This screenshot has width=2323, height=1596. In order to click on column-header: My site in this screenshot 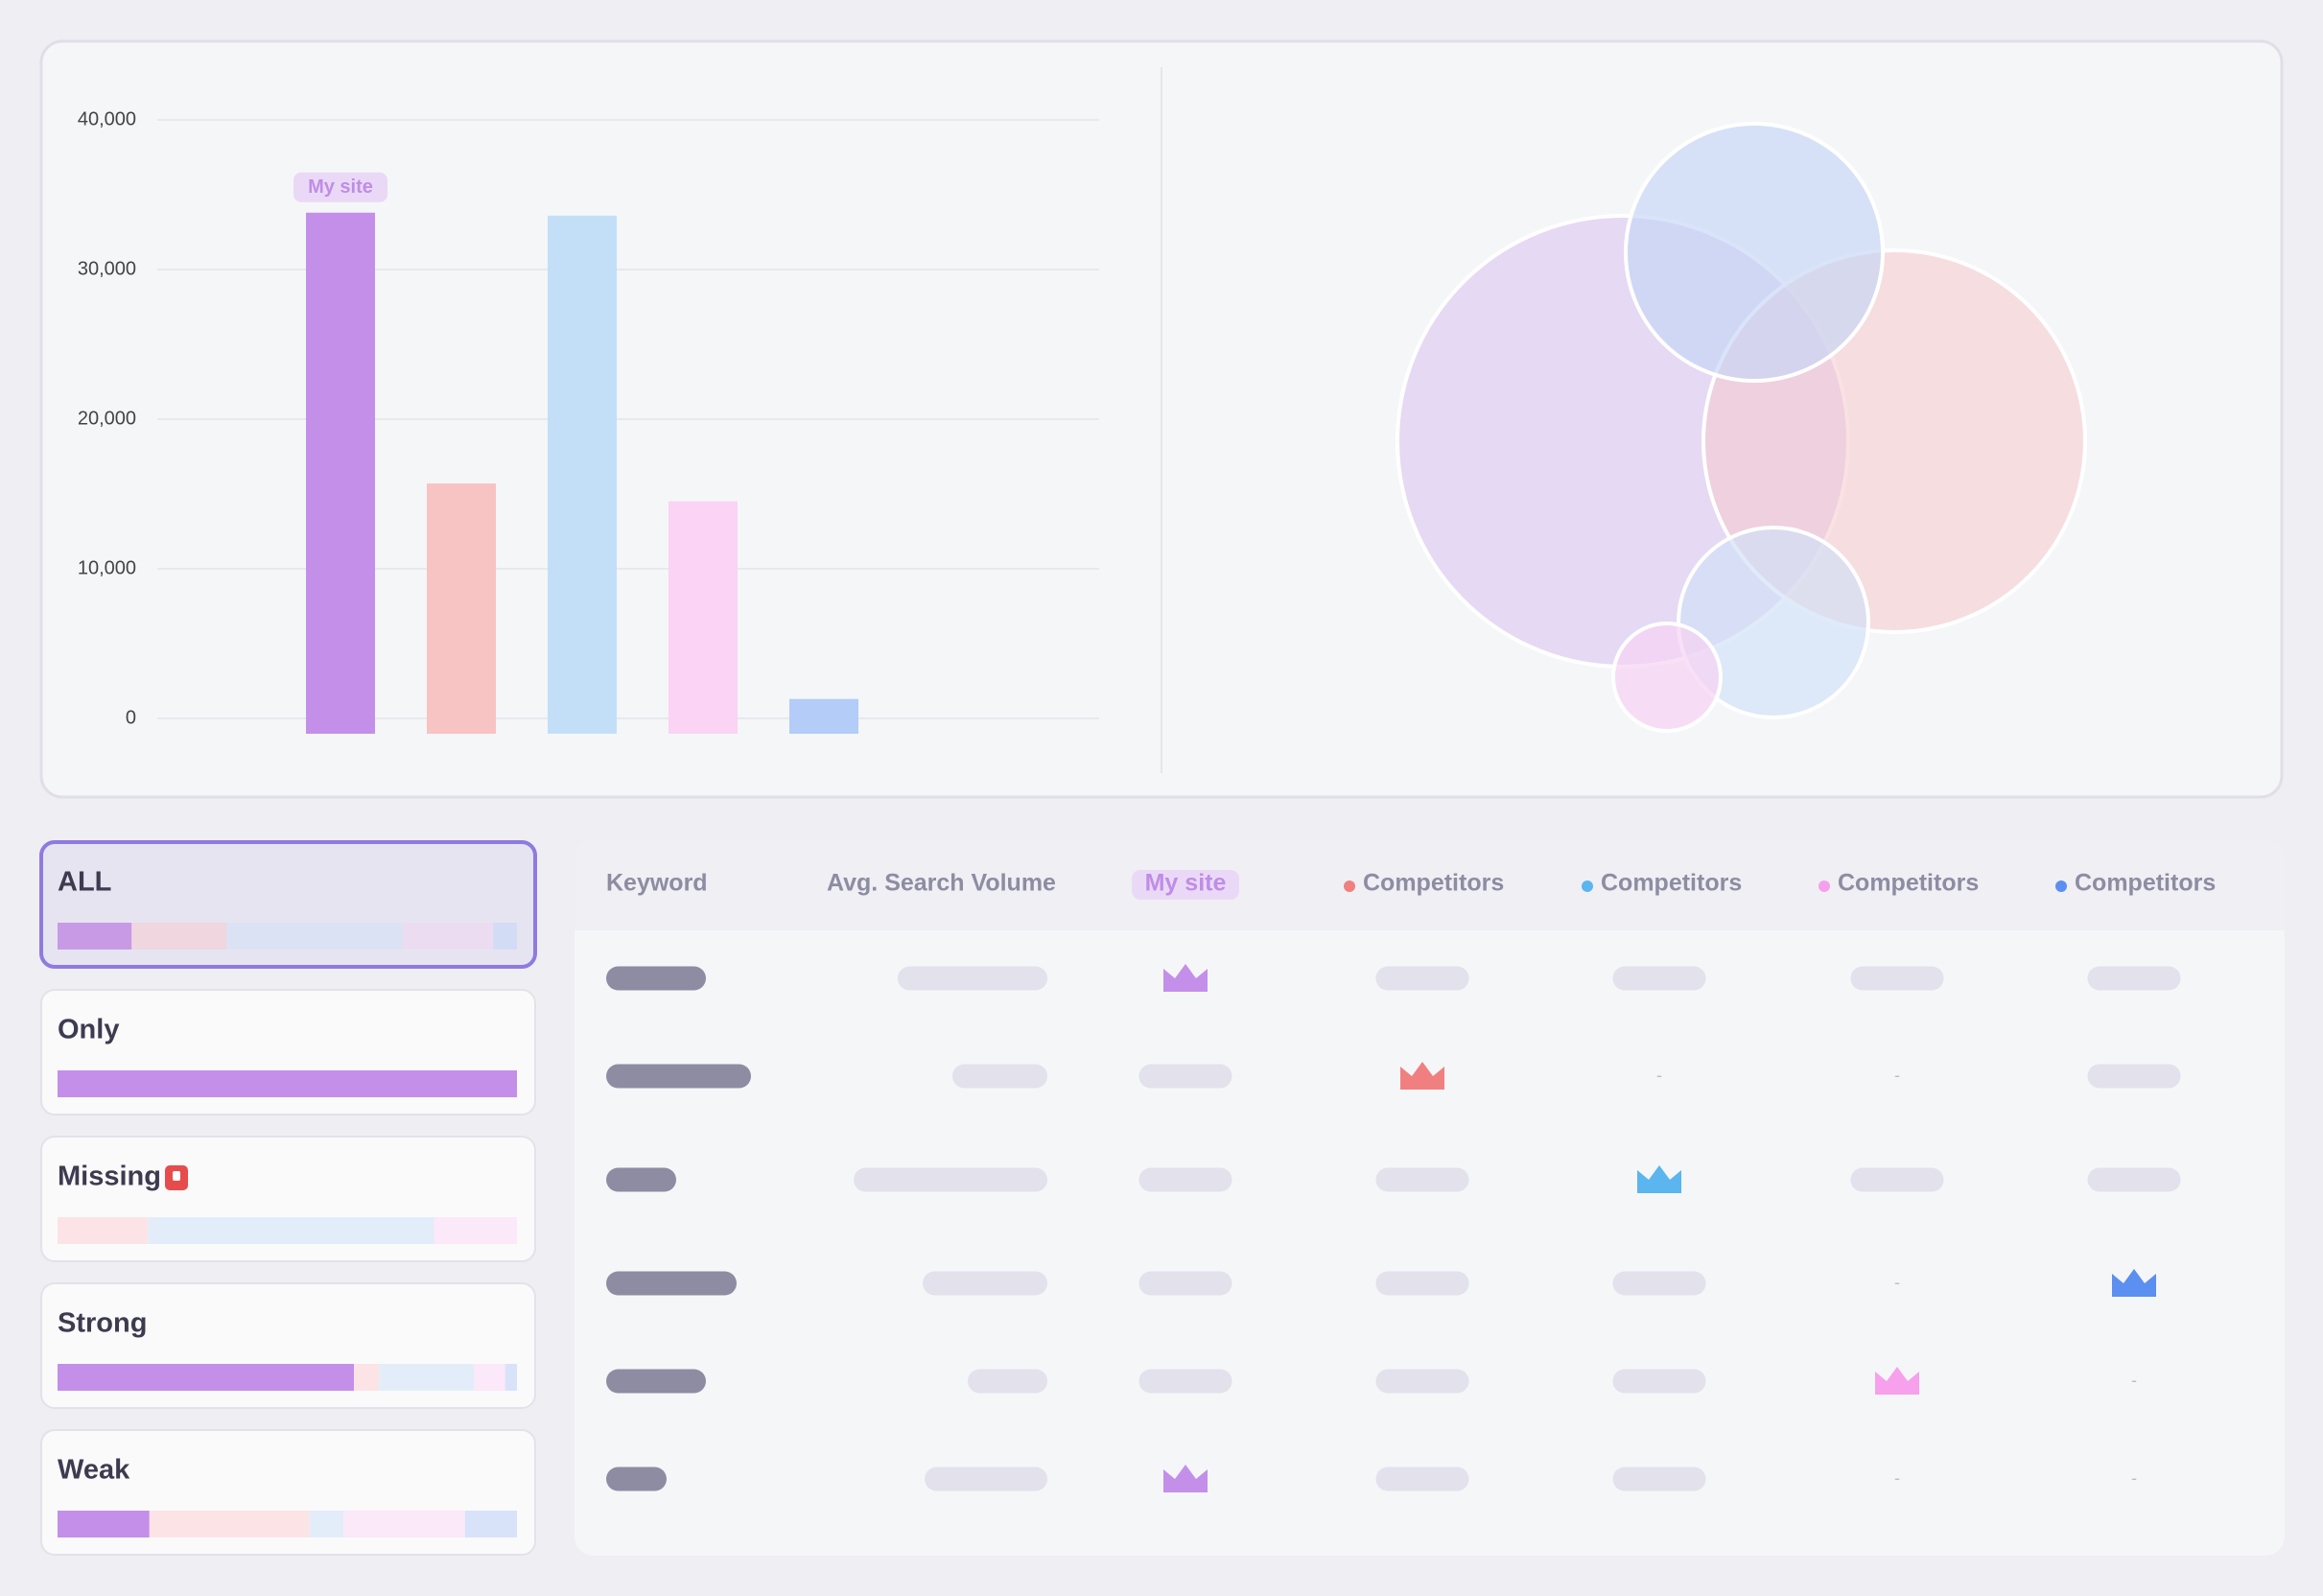, I will do `click(1186, 883)`.